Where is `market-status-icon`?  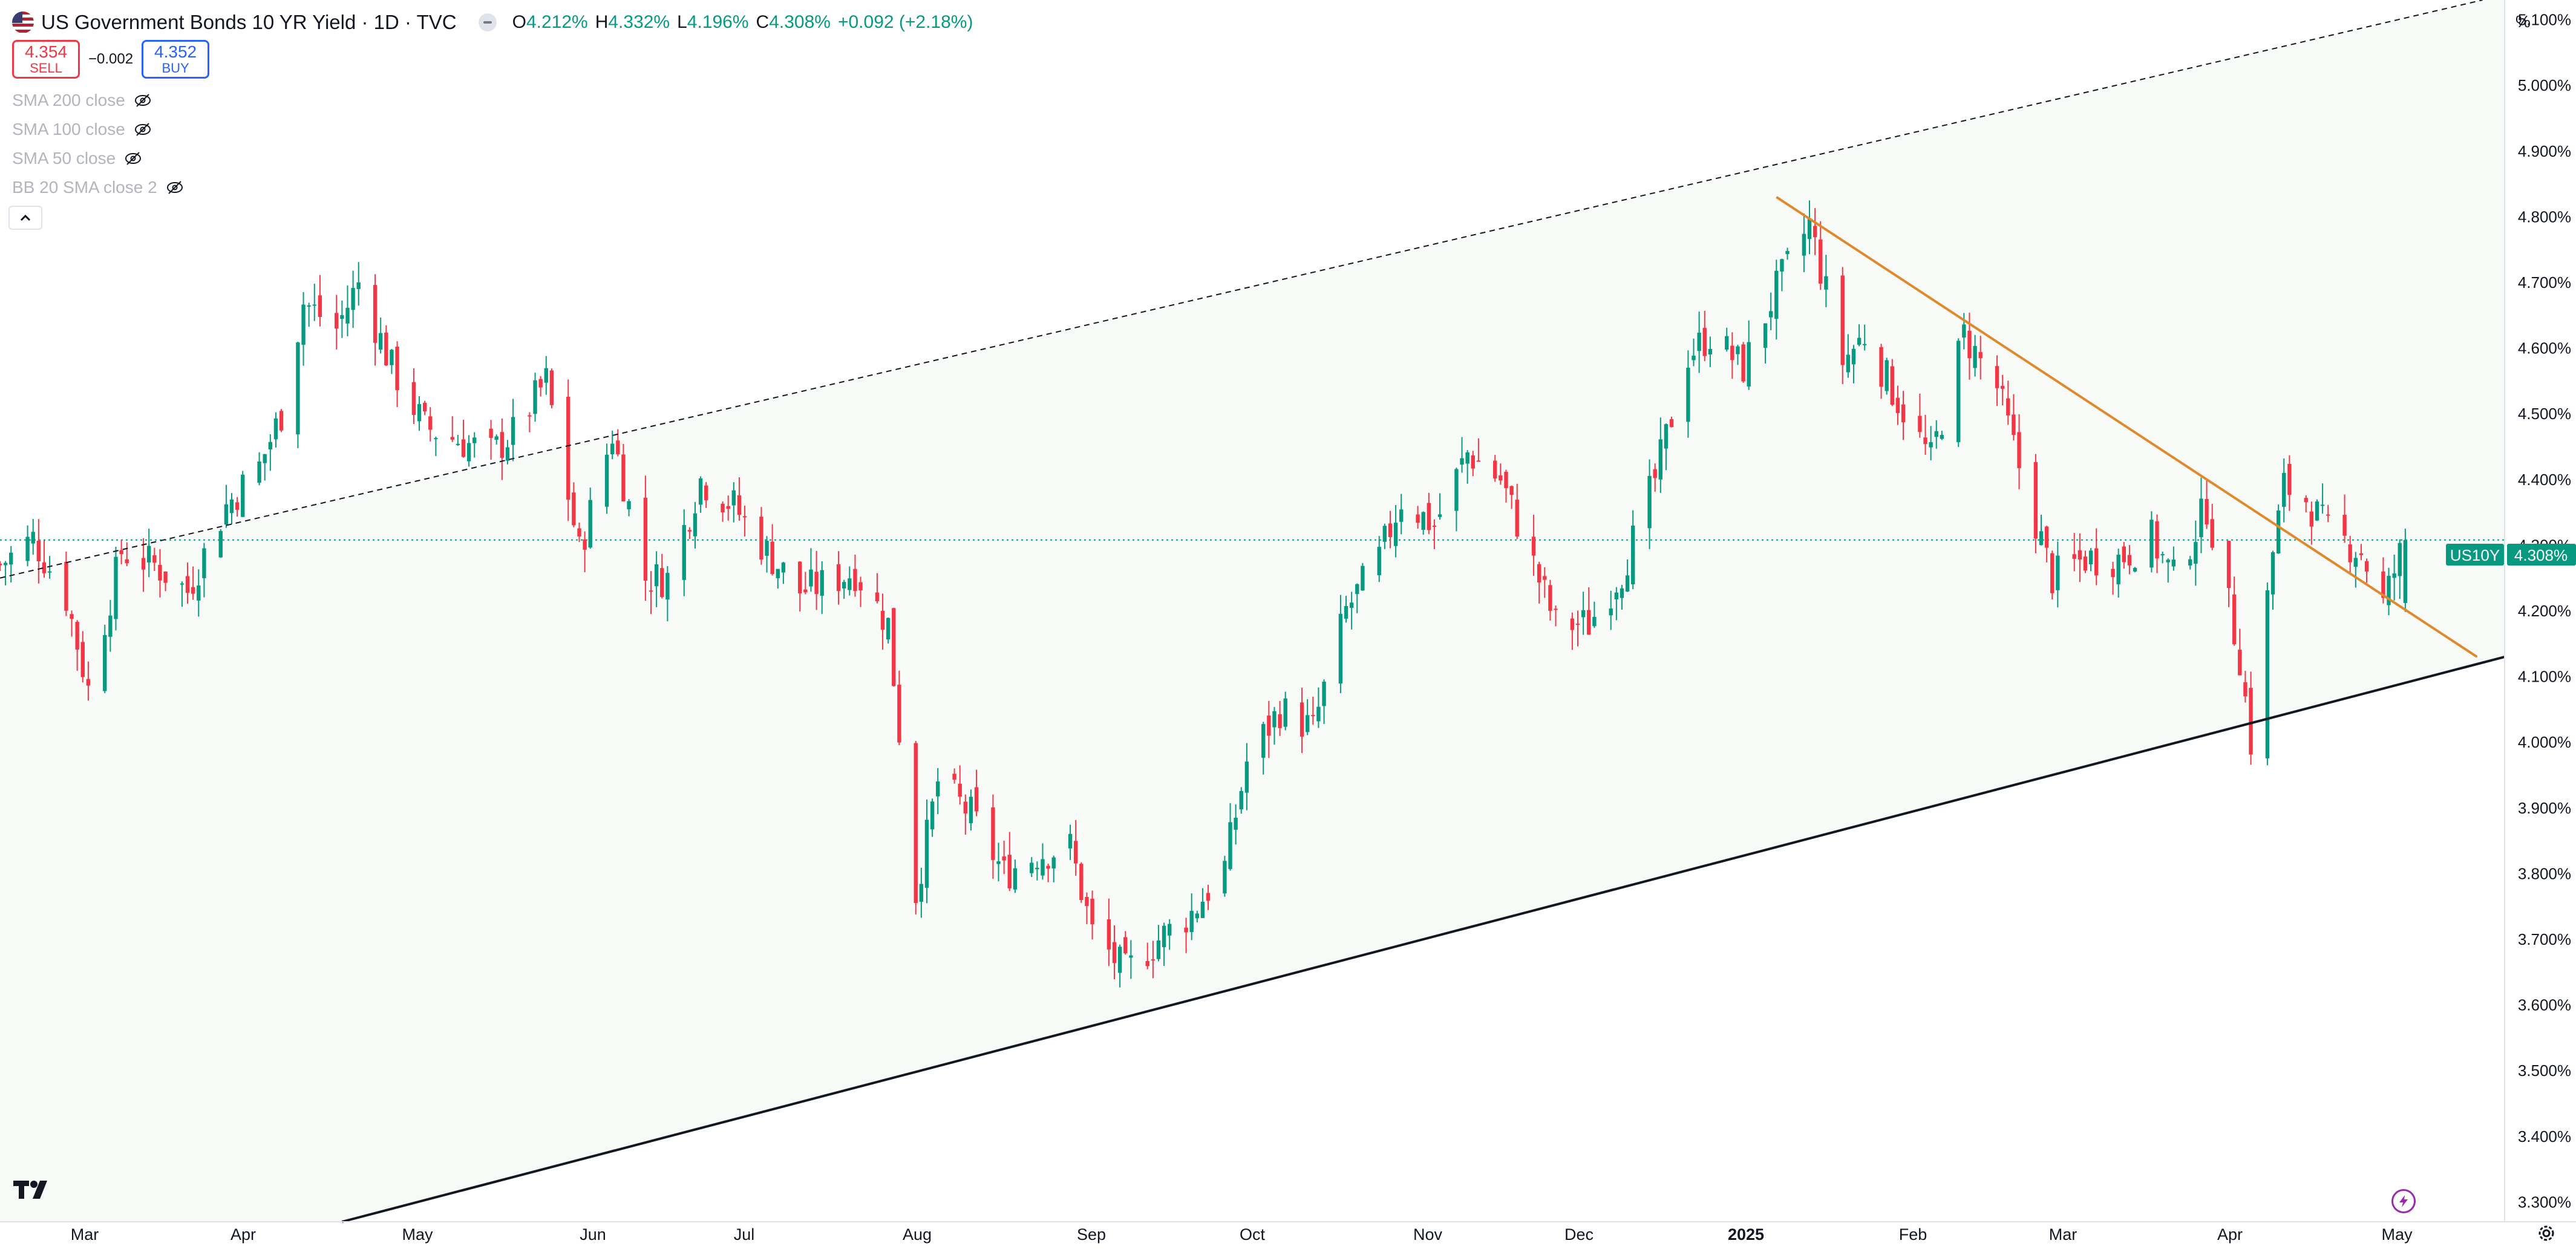 market-status-icon is located at coordinates (487, 22).